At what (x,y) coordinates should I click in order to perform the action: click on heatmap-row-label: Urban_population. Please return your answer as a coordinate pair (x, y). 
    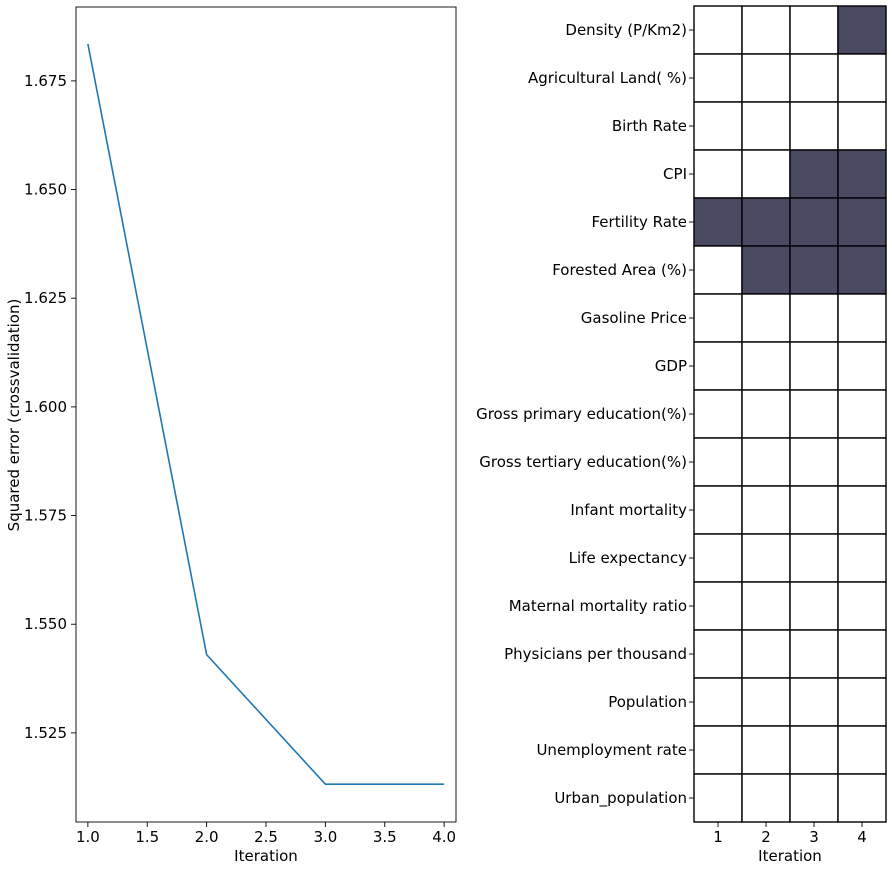
    Looking at the image, I should click on (620, 798).